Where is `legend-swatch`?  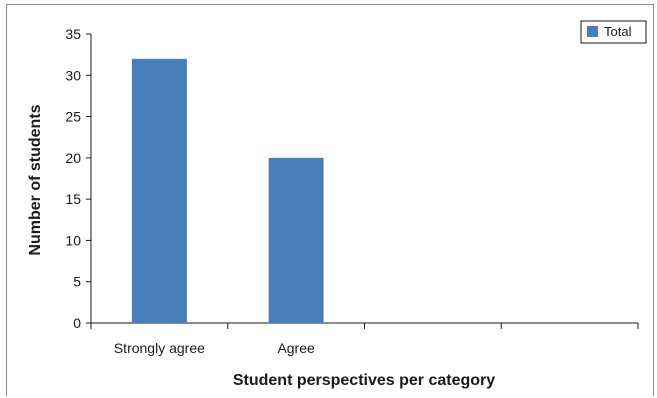 legend-swatch is located at coordinates (592, 31).